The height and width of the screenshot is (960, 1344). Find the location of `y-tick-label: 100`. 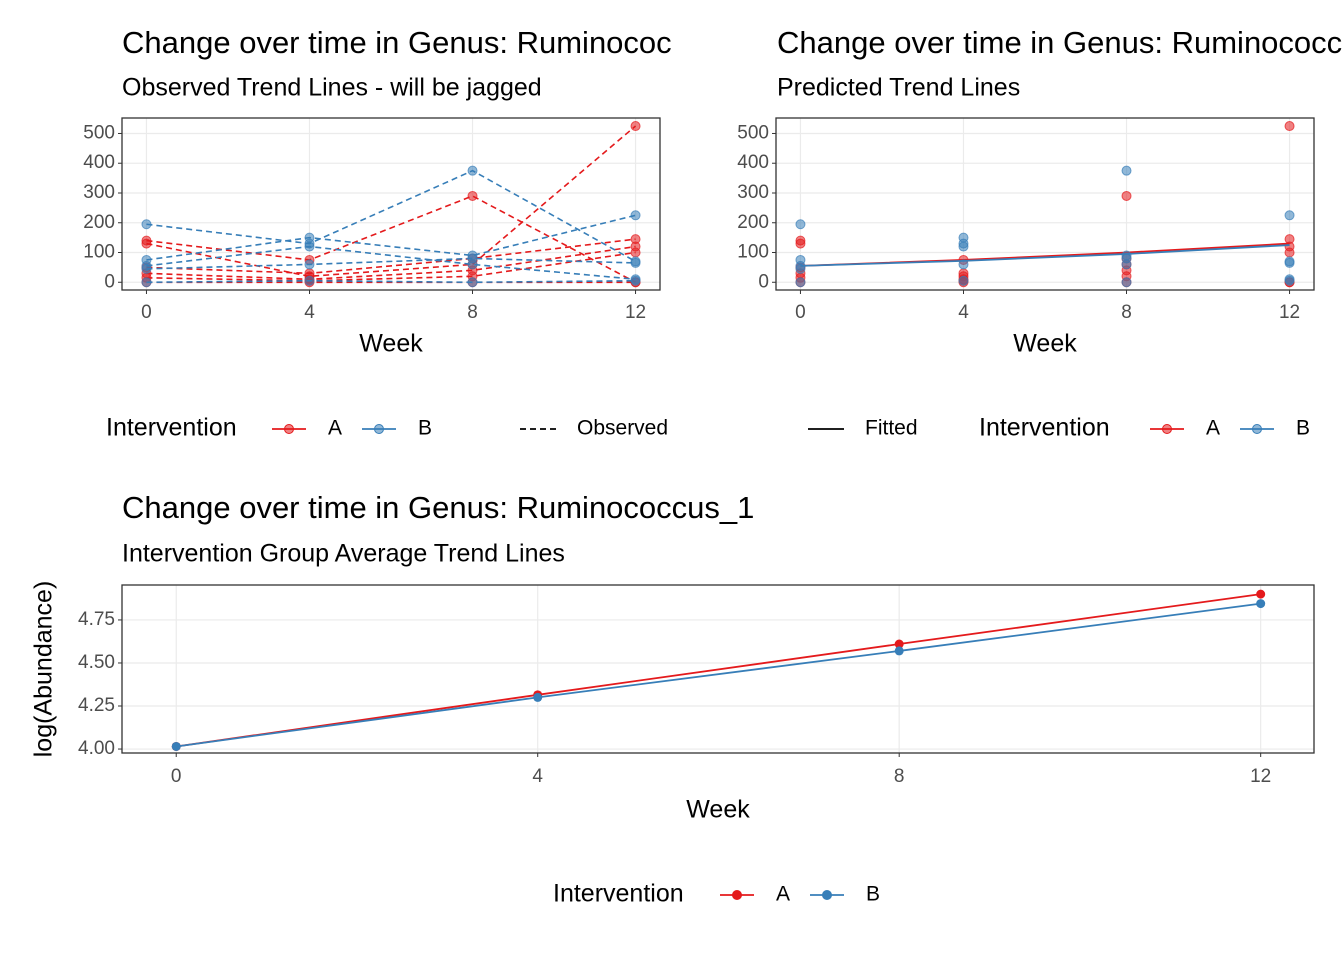

y-tick-label: 100 is located at coordinates (99, 252).